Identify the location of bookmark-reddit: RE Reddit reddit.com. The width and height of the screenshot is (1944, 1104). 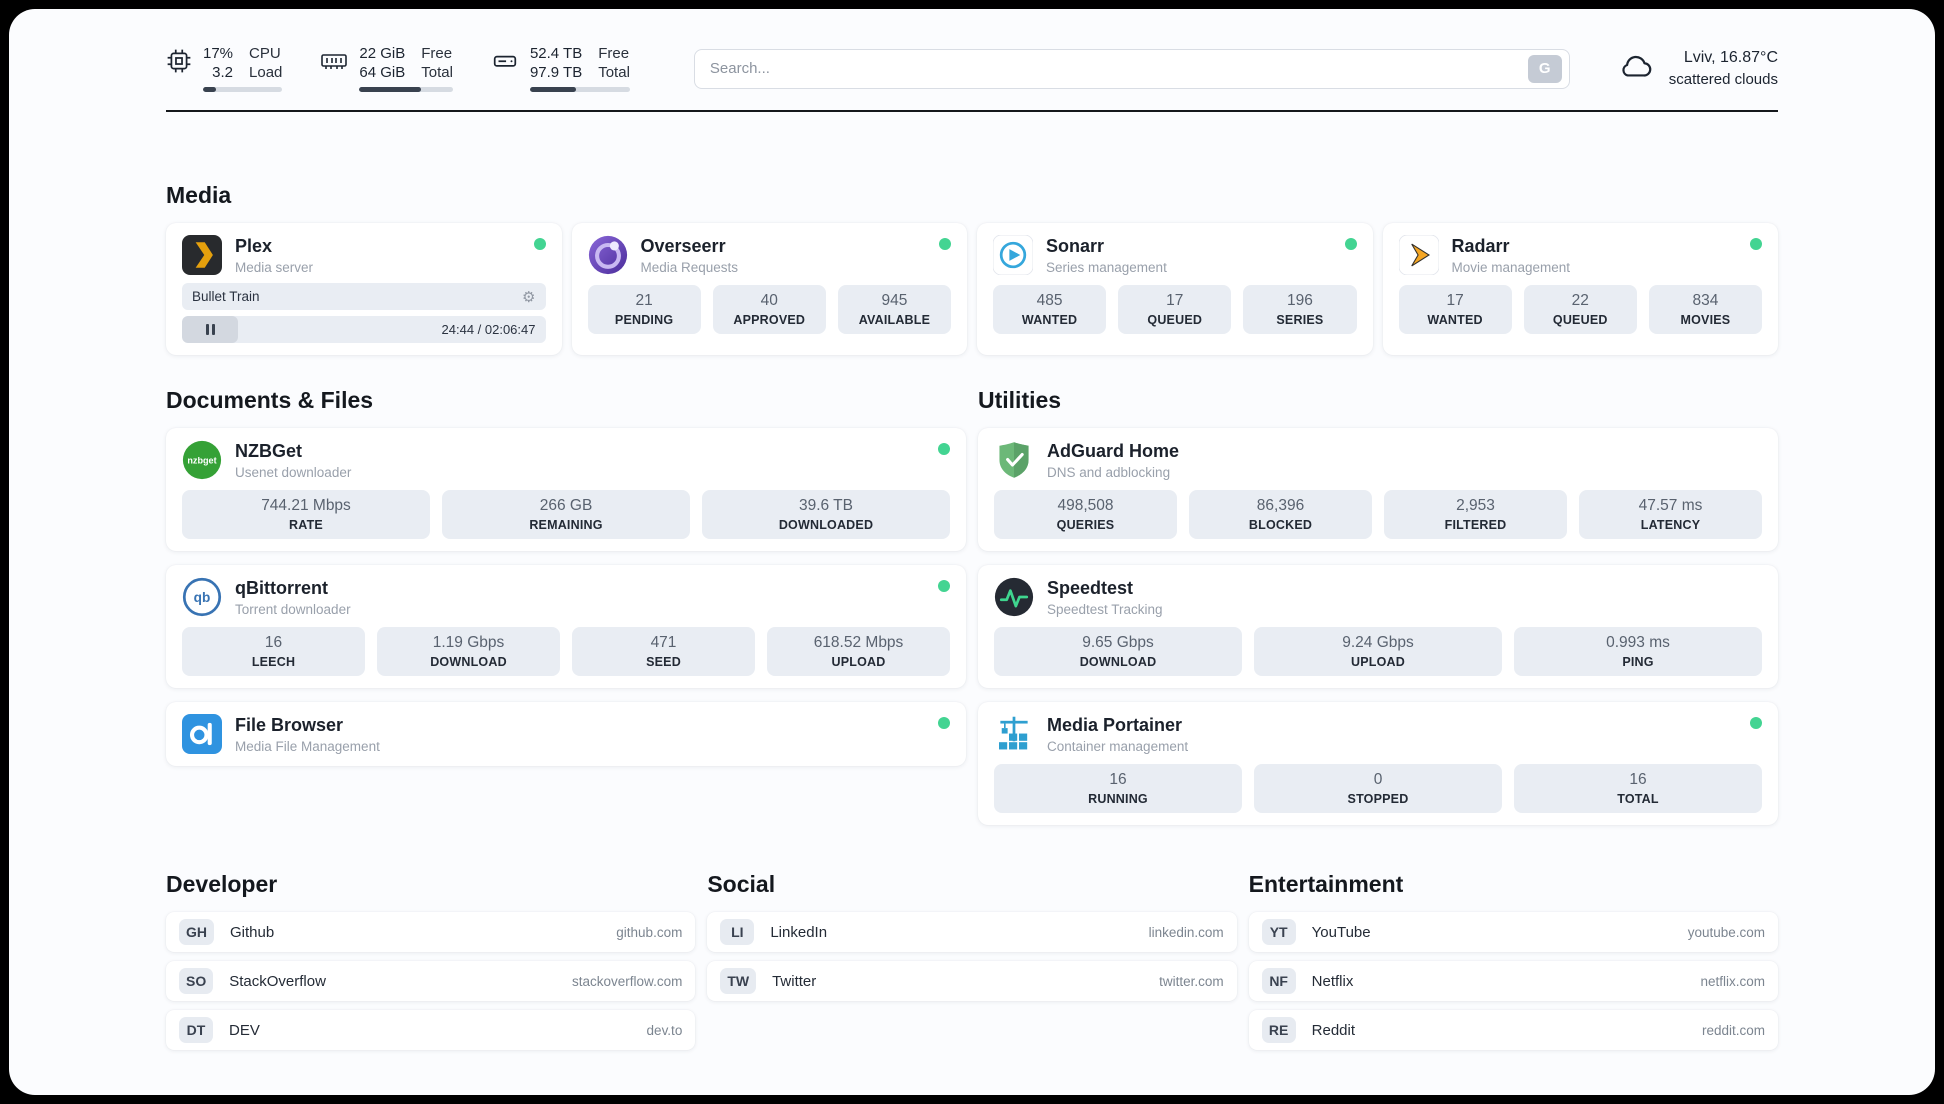
(1513, 1030).